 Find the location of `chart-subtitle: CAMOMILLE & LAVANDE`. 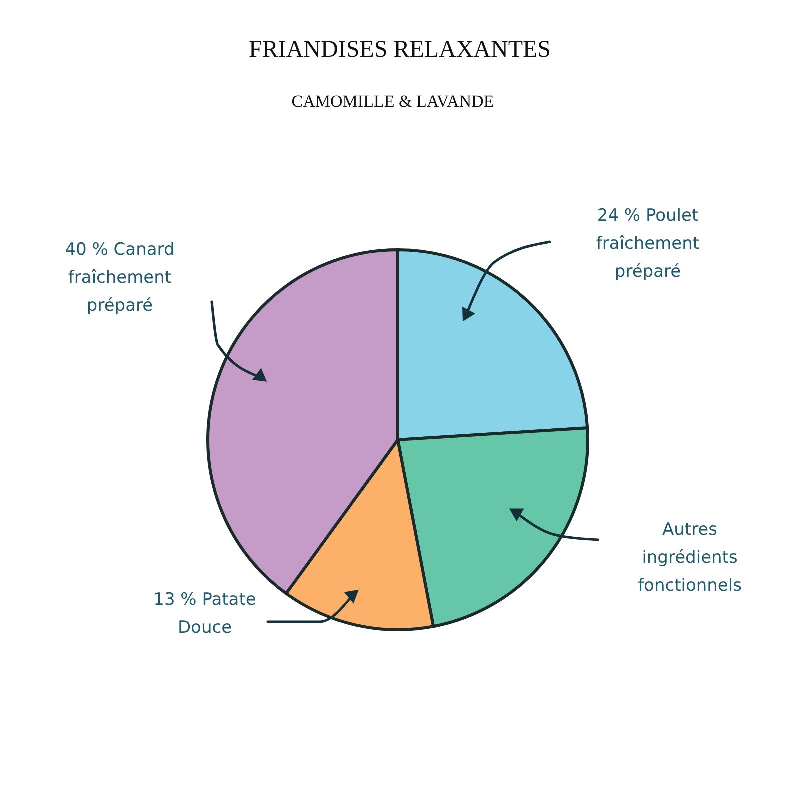

chart-subtitle: CAMOMILLE & LAVANDE is located at coordinates (393, 101).